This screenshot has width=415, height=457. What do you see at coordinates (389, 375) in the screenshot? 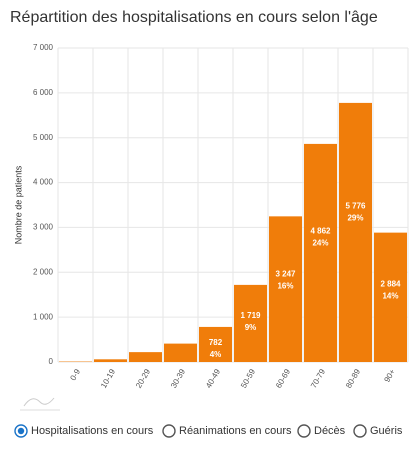
I see `x-tick-label: 90+` at bounding box center [389, 375].